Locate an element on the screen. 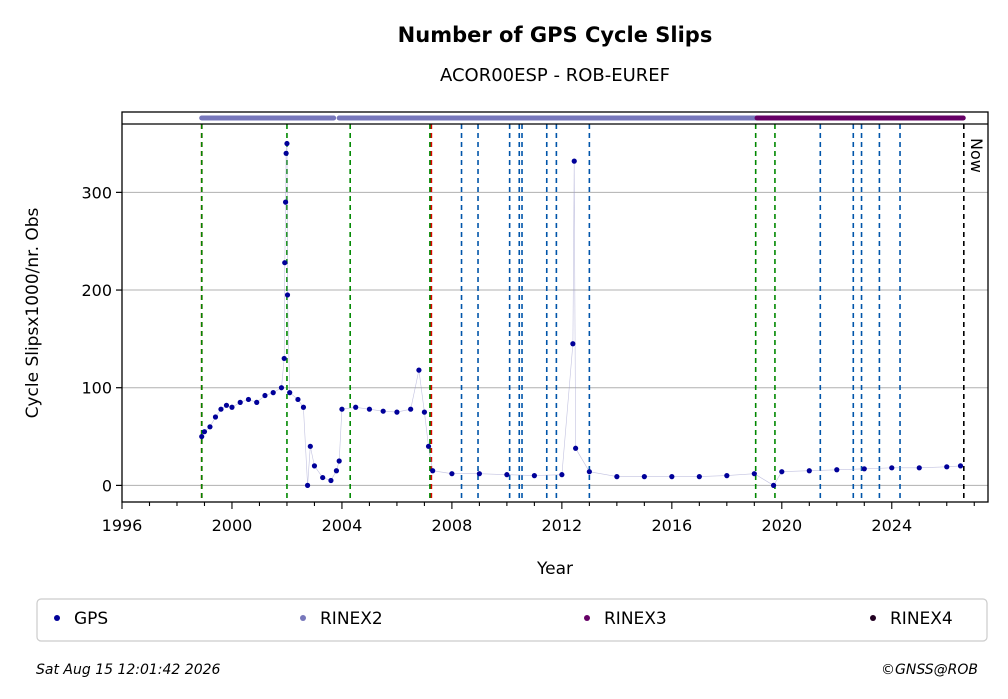 Image resolution: width=1008 pixels, height=699 pixels. legend-marker-rinex2 is located at coordinates (303, 618).